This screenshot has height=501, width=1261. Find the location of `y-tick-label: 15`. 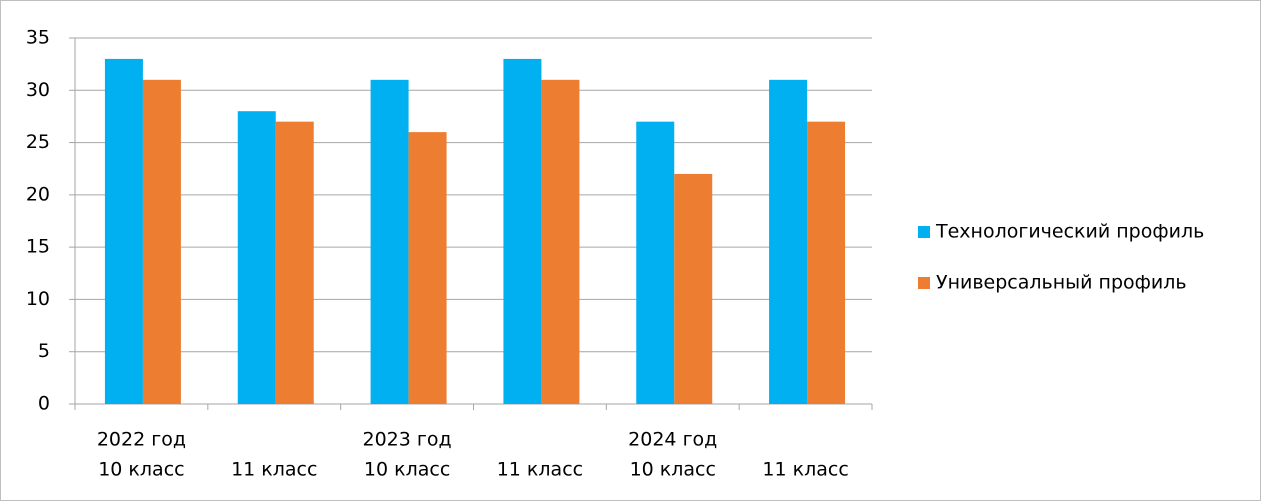

y-tick-label: 15 is located at coordinates (38, 247).